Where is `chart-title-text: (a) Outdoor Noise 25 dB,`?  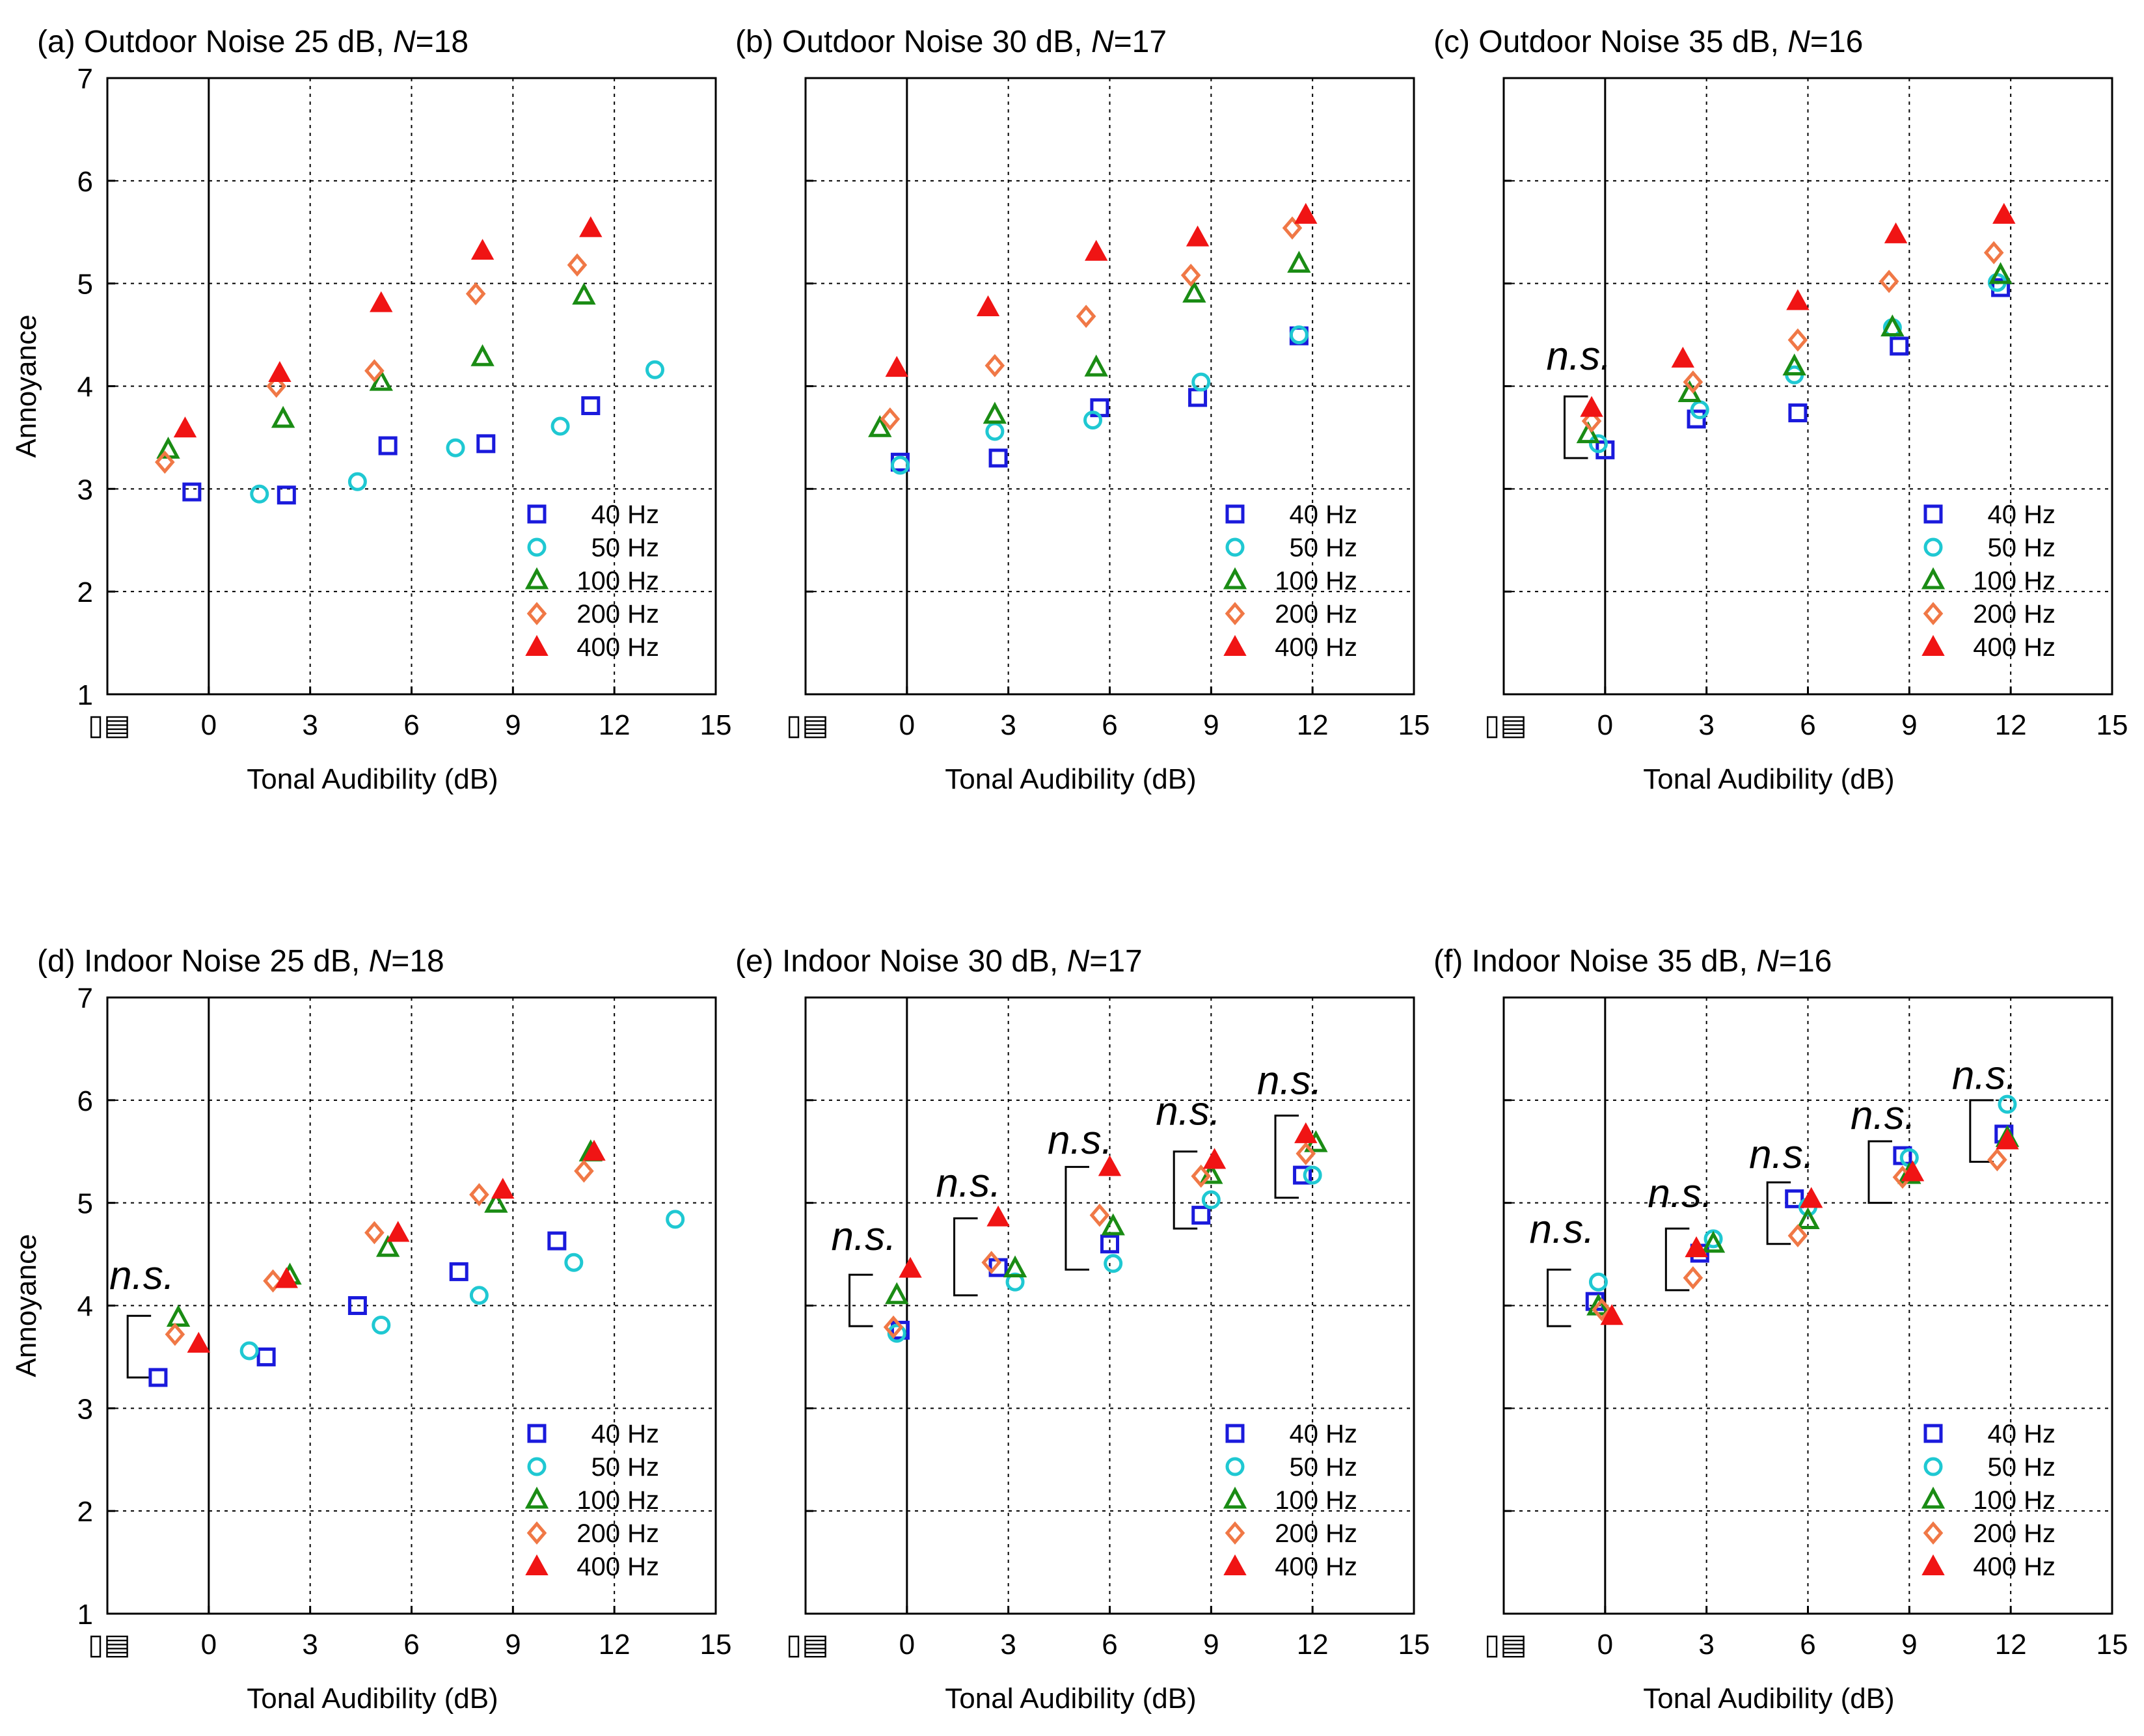
chart-title-text: (a) Outdoor Noise 25 dB, is located at coordinates (215, 42).